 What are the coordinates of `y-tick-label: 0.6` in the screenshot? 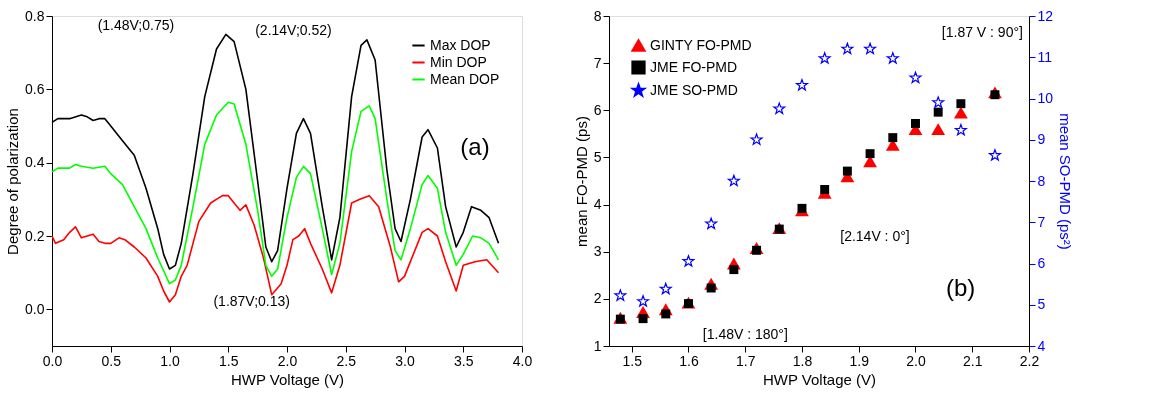 It's located at (35, 88).